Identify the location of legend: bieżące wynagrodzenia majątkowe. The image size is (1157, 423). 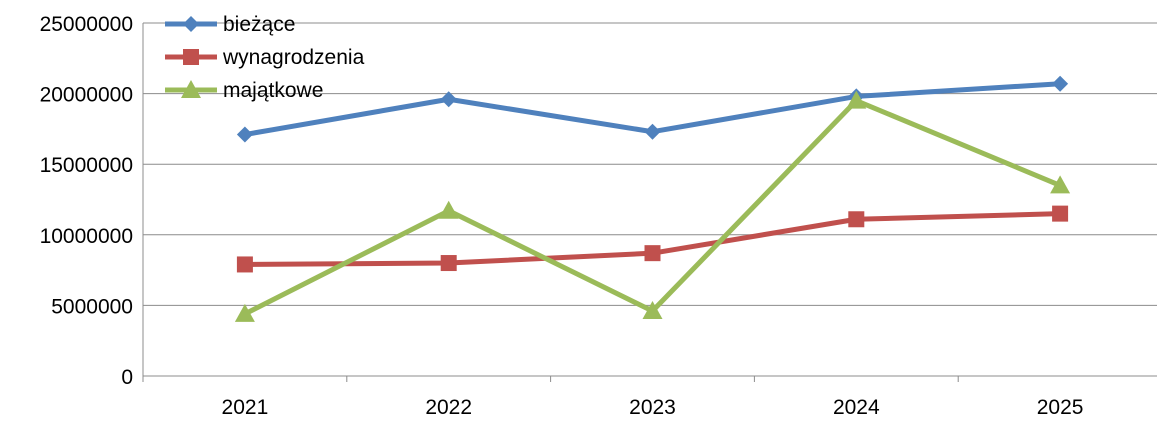
(265, 57).